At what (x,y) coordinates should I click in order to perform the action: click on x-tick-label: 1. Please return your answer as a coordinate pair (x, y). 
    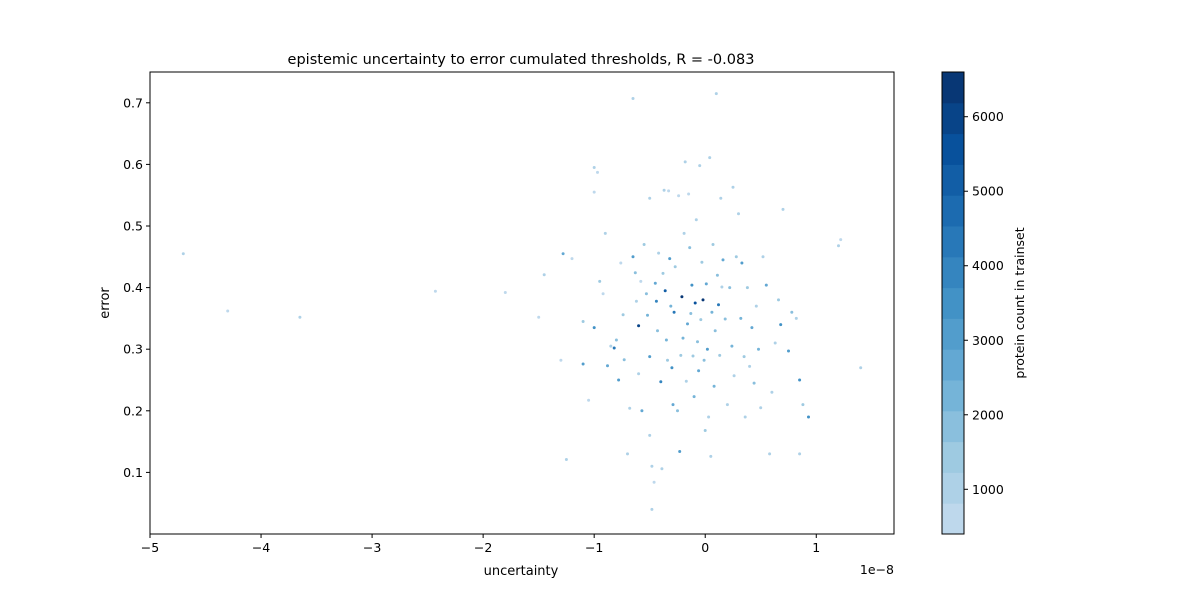
    Looking at the image, I should click on (816, 547).